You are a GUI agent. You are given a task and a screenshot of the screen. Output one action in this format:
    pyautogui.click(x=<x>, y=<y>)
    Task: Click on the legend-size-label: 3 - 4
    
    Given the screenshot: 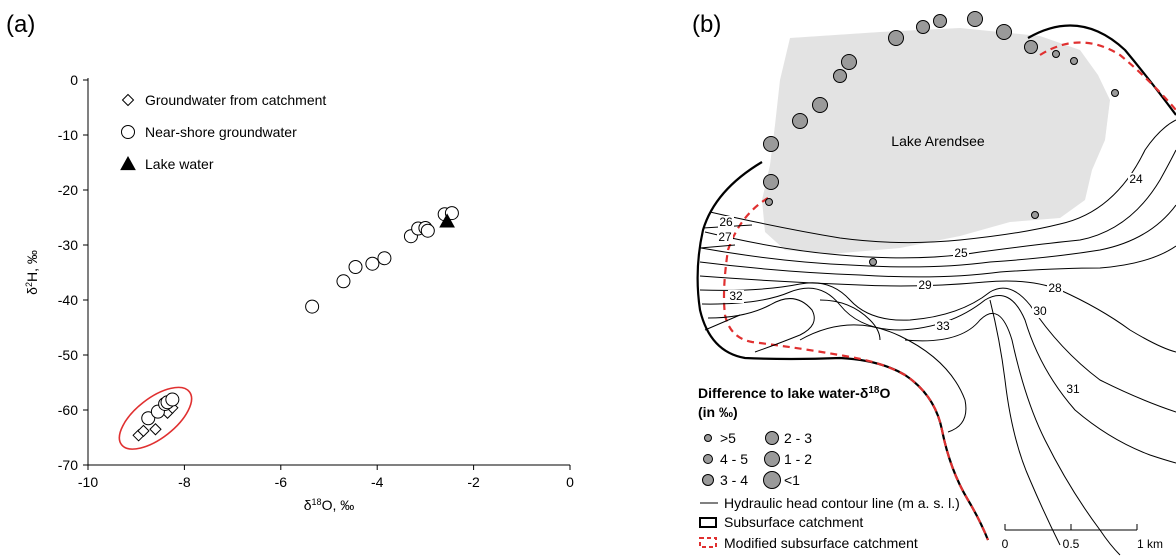 What is the action you would take?
    pyautogui.click(x=734, y=480)
    